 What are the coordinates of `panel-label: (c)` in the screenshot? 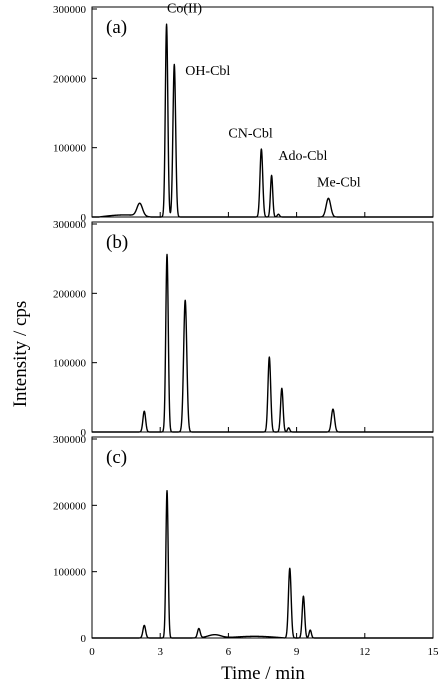 It's located at (116, 457).